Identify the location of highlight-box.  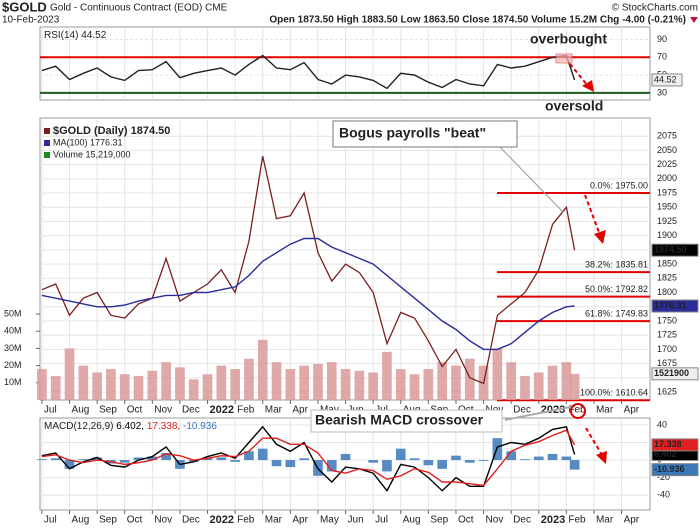
(564, 58).